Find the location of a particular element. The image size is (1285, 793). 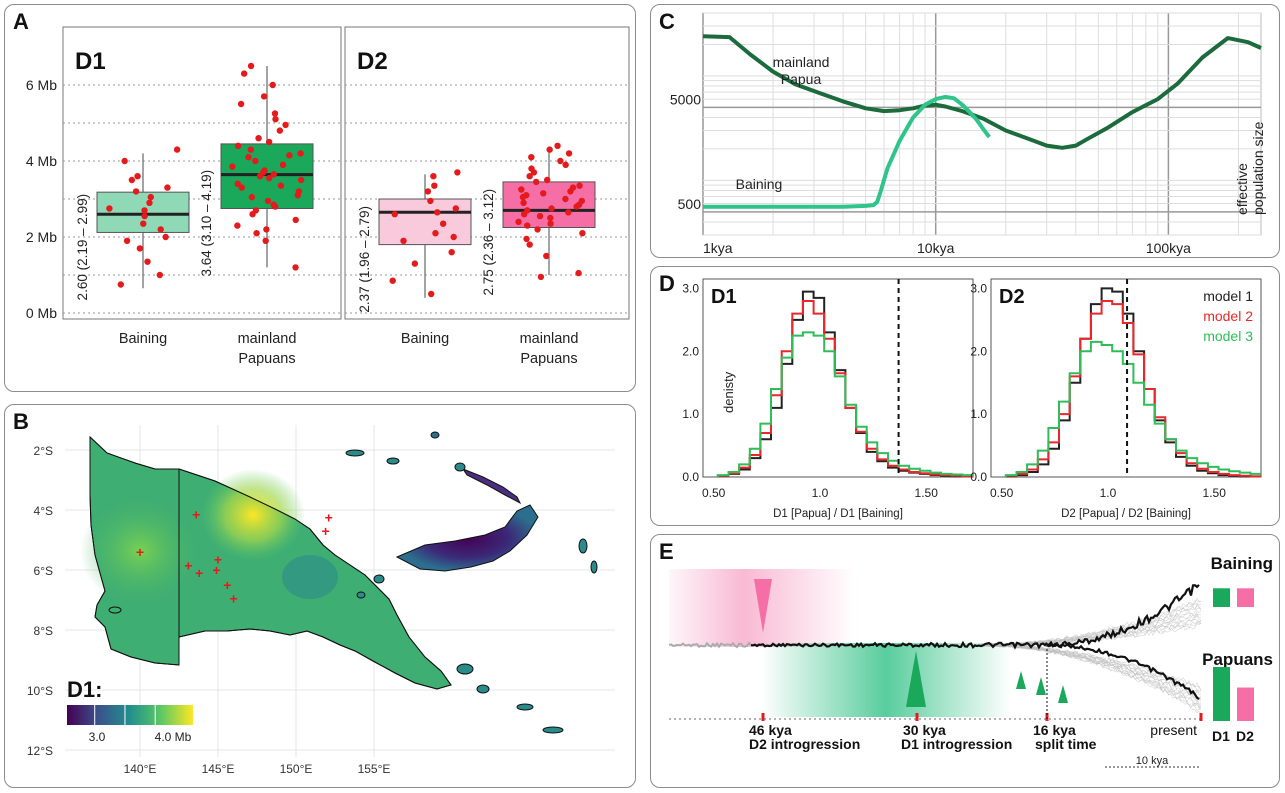

d1-pulse-small is located at coordinates (1041, 686).